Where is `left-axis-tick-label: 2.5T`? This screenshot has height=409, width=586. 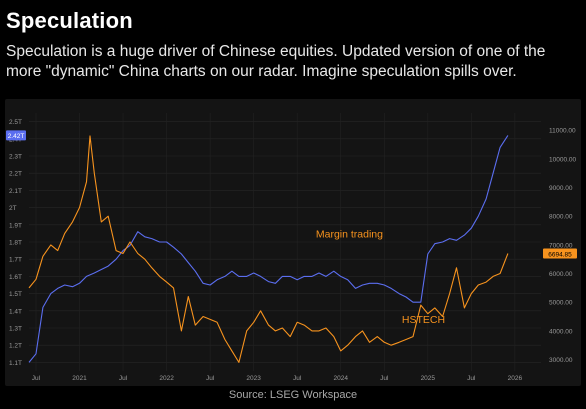
left-axis-tick-label: 2.5T is located at coordinates (15, 122).